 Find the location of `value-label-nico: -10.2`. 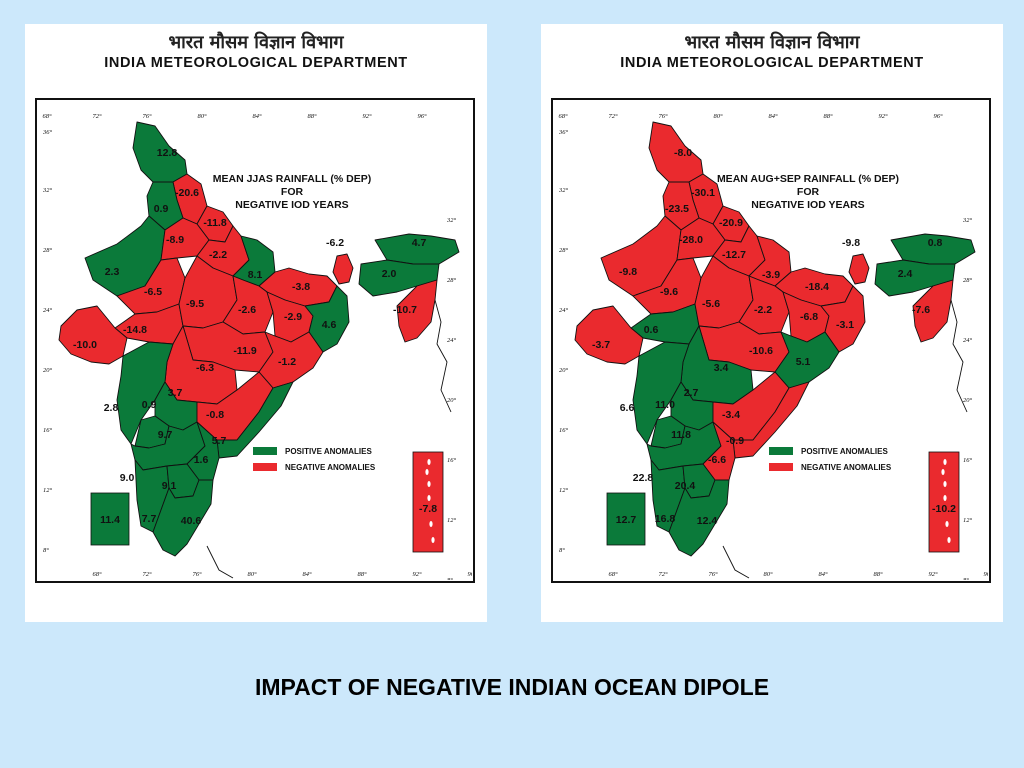

value-label-nico: -10.2 is located at coordinates (944, 509).